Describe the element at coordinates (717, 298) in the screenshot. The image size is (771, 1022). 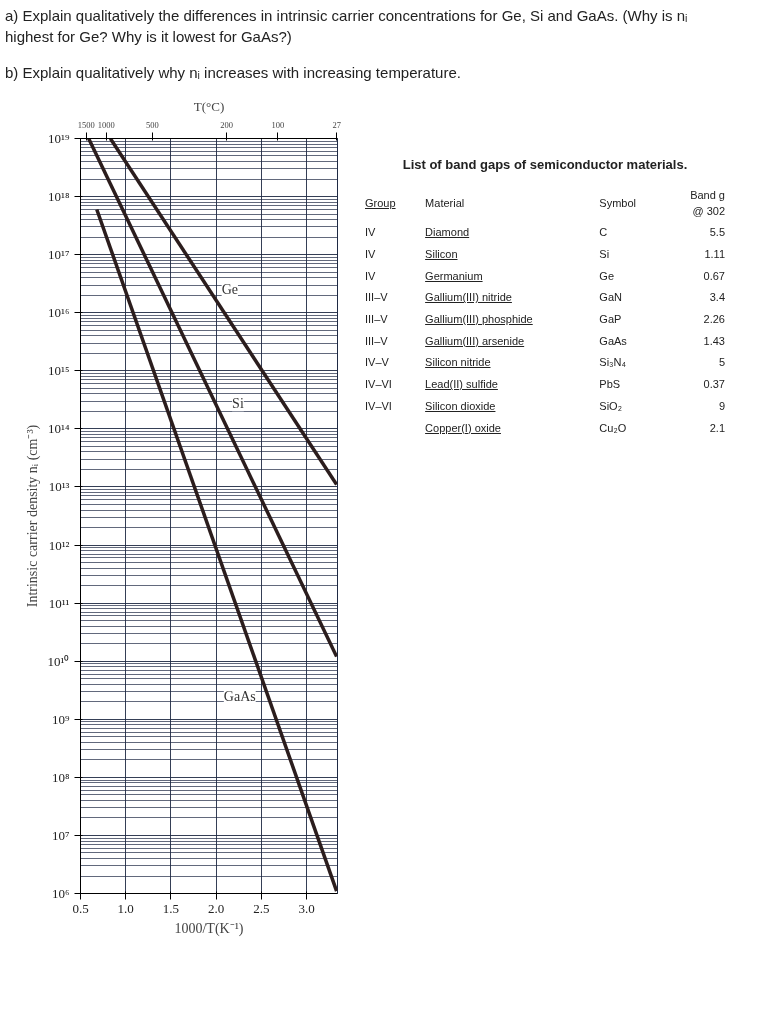
I see `text: 3.4` at that location.